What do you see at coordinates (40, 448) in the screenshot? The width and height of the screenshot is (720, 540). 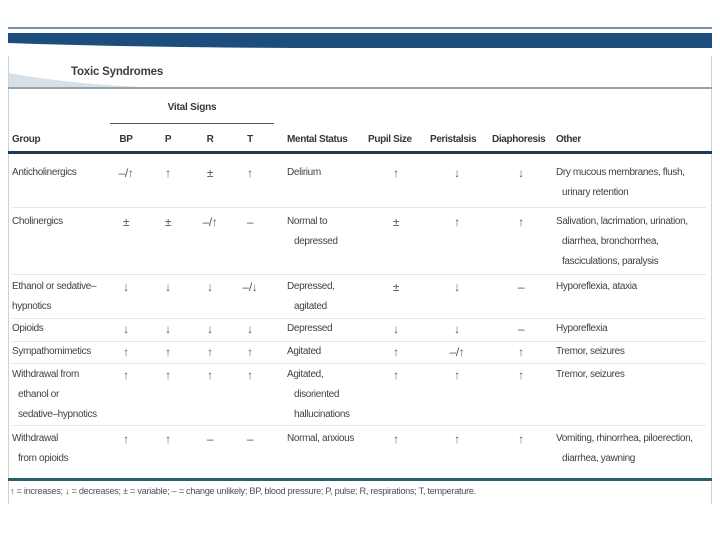 I see `cell-group: Withdrawal from opioids` at bounding box center [40, 448].